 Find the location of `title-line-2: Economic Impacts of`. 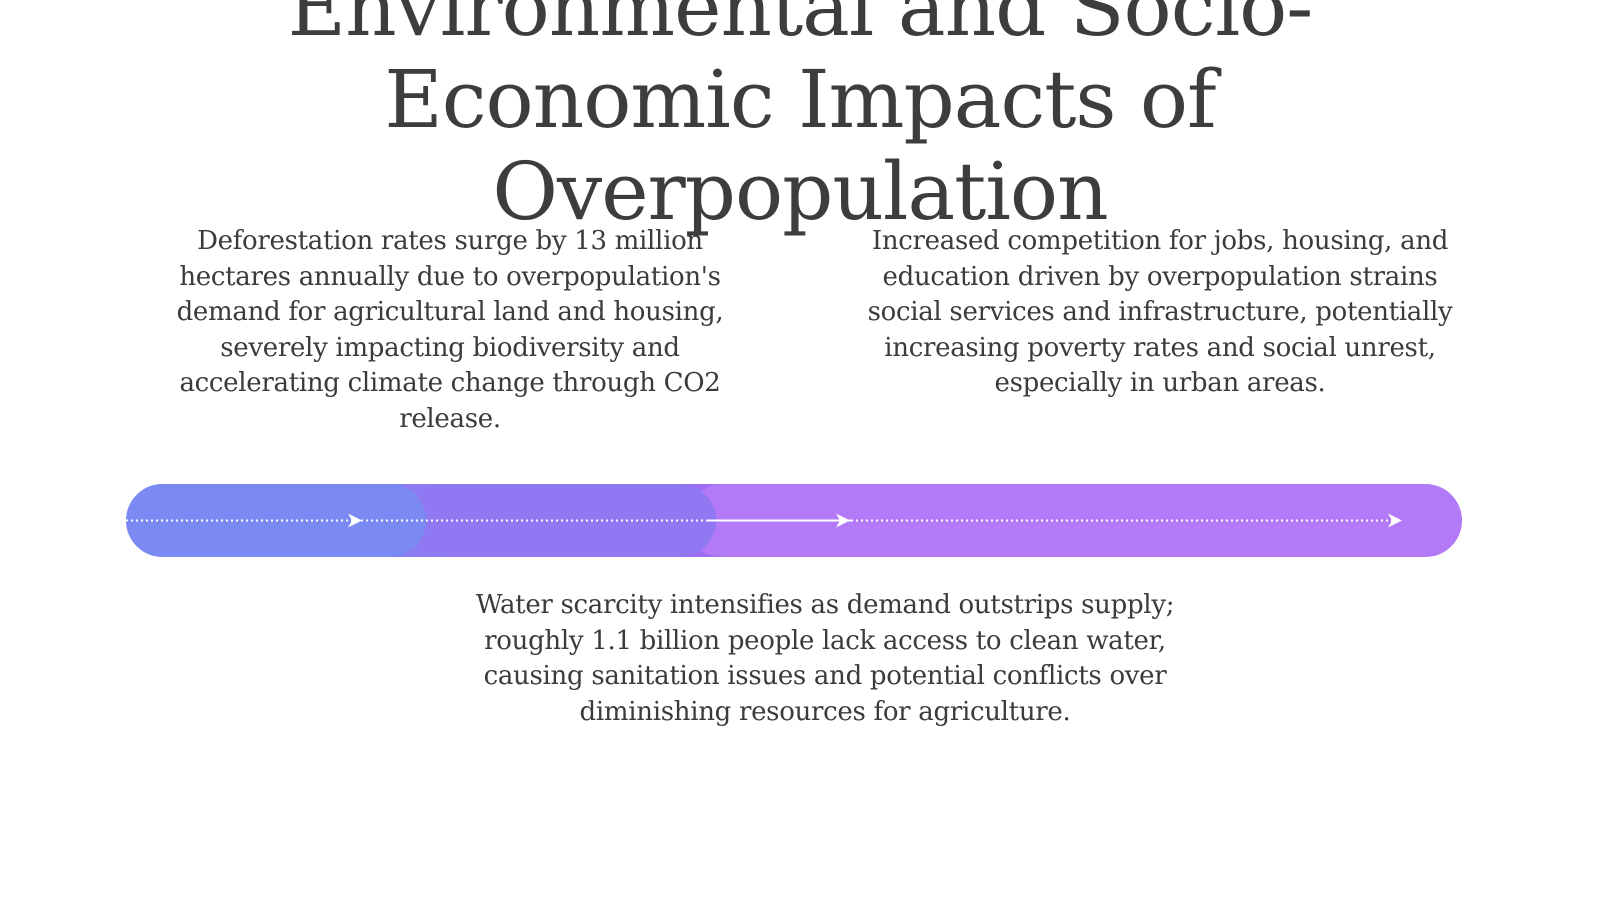

title-line-2: Economic Impacts of is located at coordinates (800, 99).